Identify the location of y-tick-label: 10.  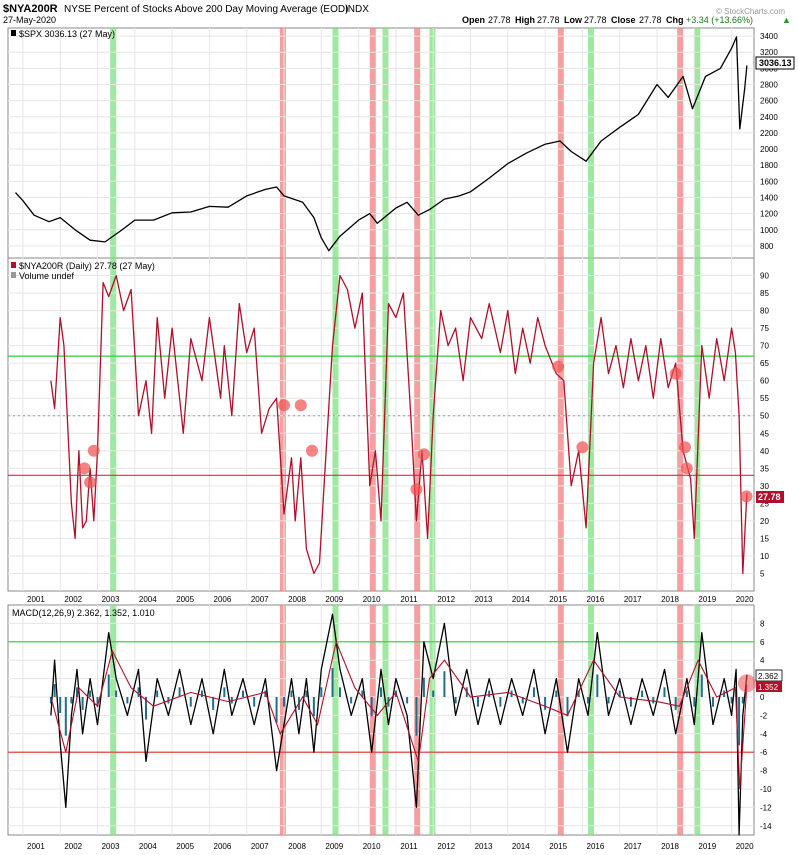
(764, 556).